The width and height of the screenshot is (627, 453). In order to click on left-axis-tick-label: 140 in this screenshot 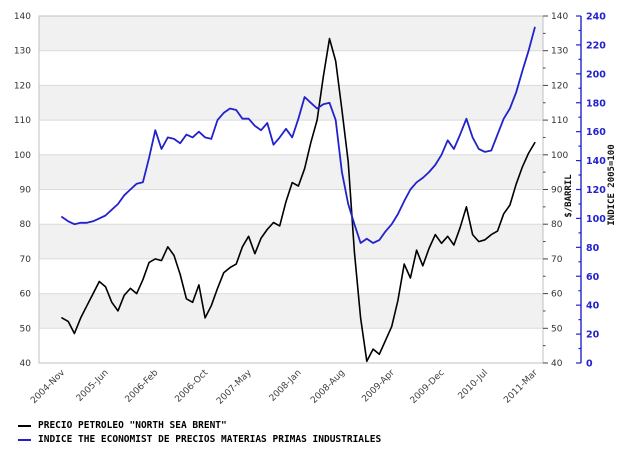, I will do `click(22, 17)`.